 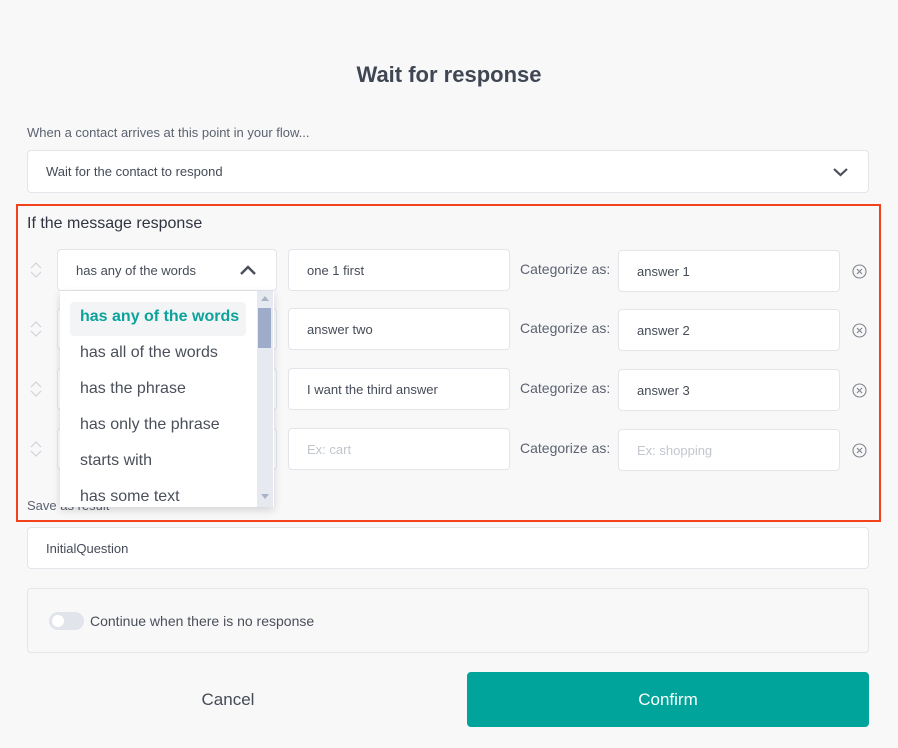 What do you see at coordinates (58, 621) in the screenshot?
I see `toggle-knob` at bounding box center [58, 621].